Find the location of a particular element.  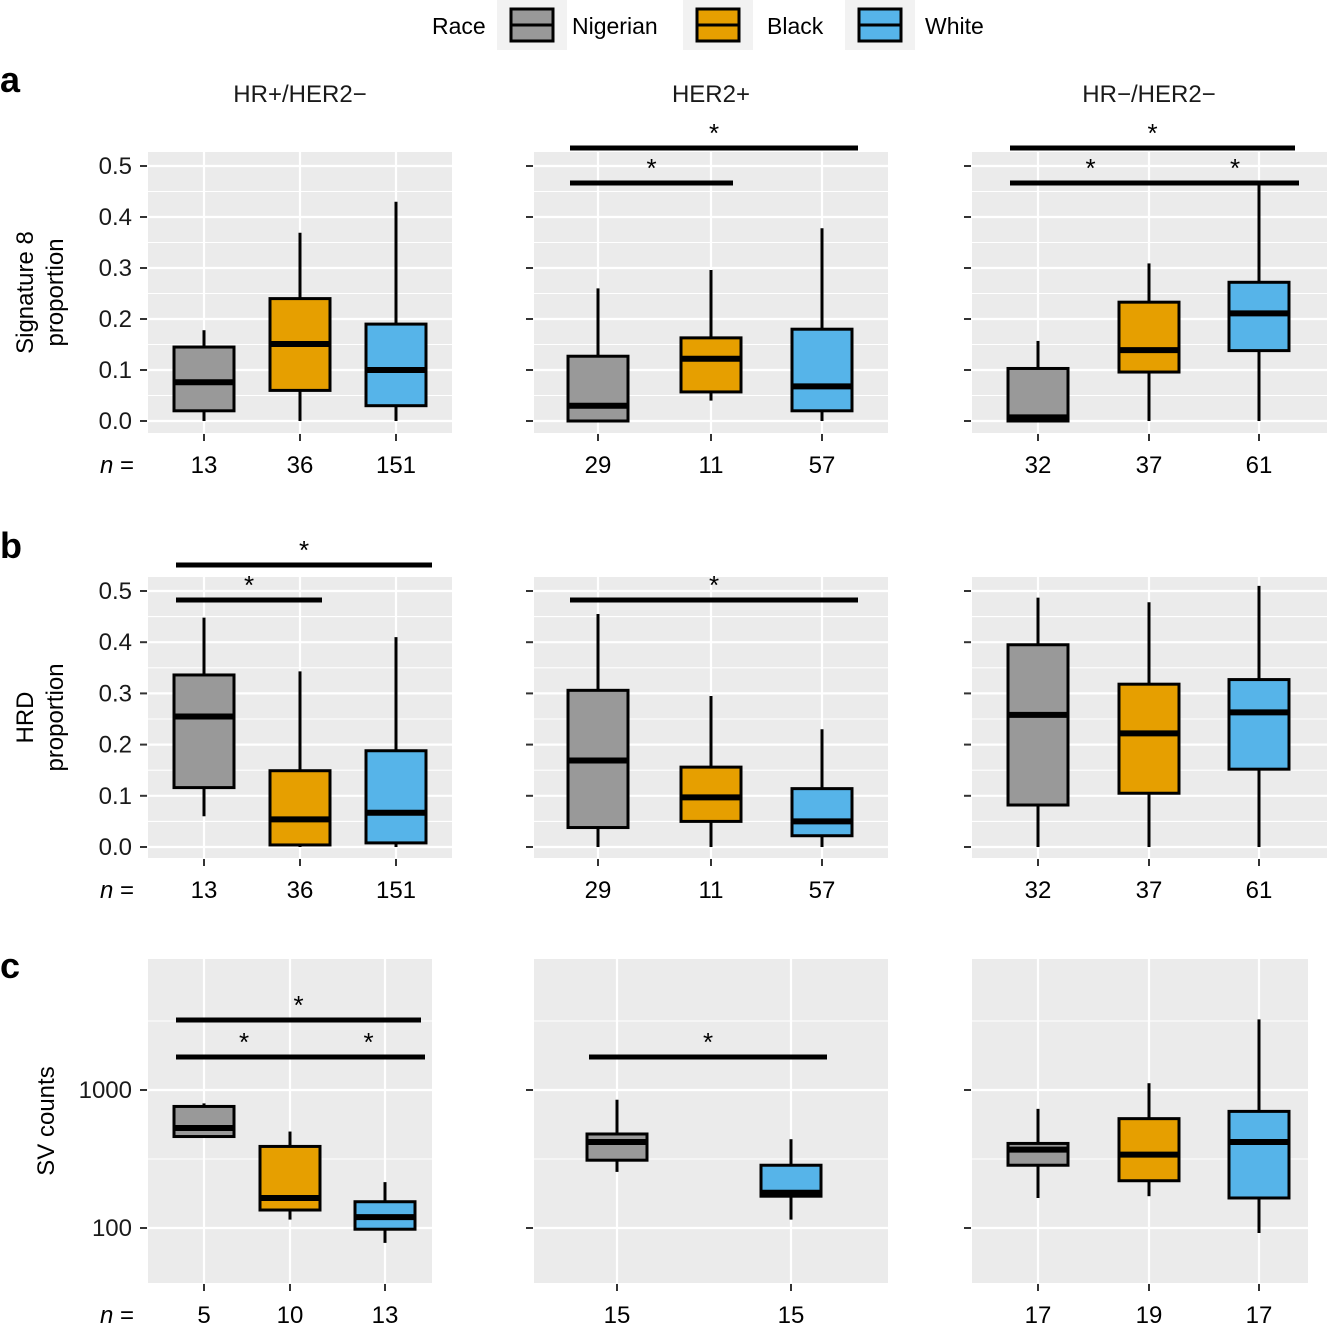

n-label: 15 is located at coordinates (791, 1313).